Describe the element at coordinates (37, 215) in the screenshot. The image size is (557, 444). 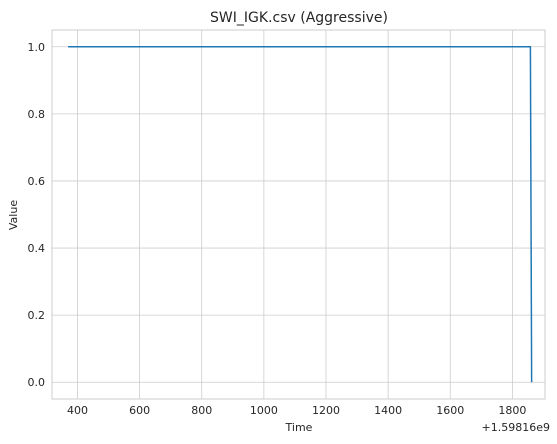
I see `y-tick-labels: 0.0 0.2 0.4 0.6 0.8 1.0` at that location.